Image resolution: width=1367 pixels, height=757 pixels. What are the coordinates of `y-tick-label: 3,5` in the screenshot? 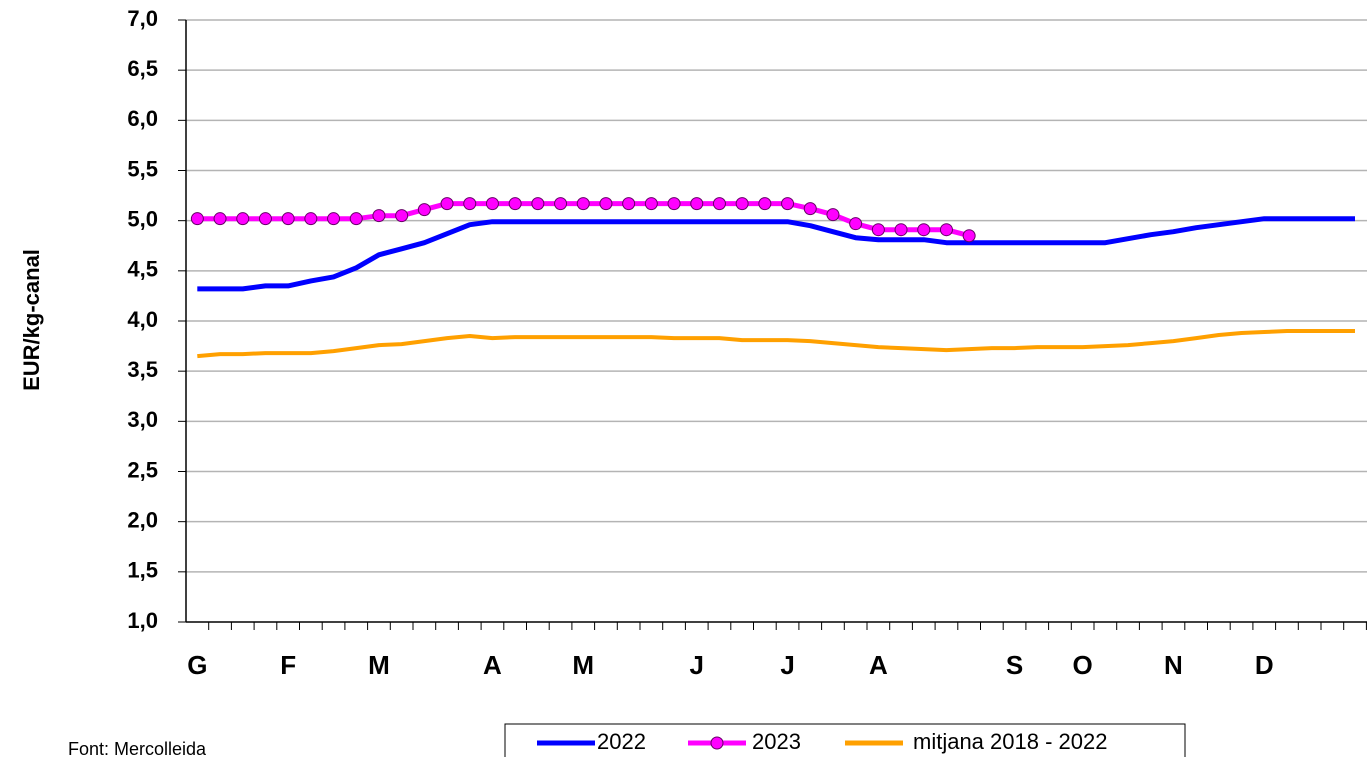 It's located at (142, 369).